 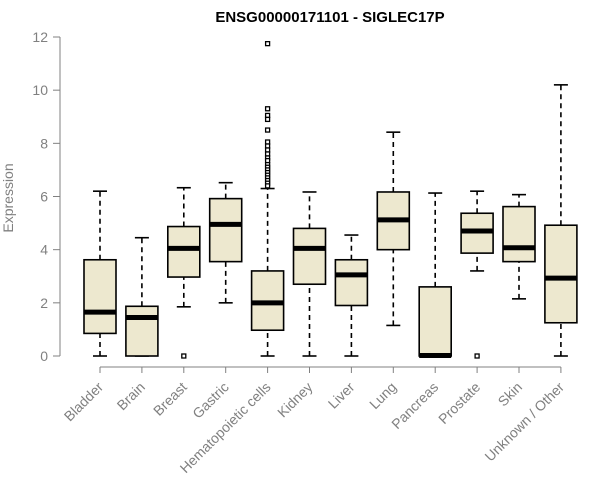 What do you see at coordinates (341, 395) in the screenshot?
I see `x-tick-label: Liver` at bounding box center [341, 395].